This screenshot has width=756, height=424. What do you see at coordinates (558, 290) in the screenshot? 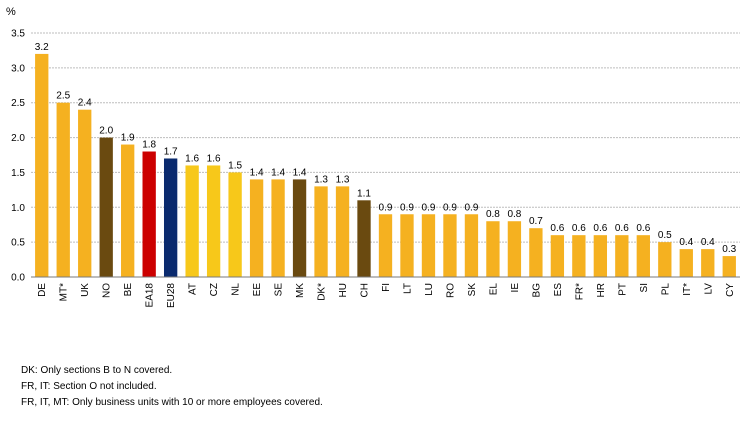
I see `x-tick-label: ES` at bounding box center [558, 290].